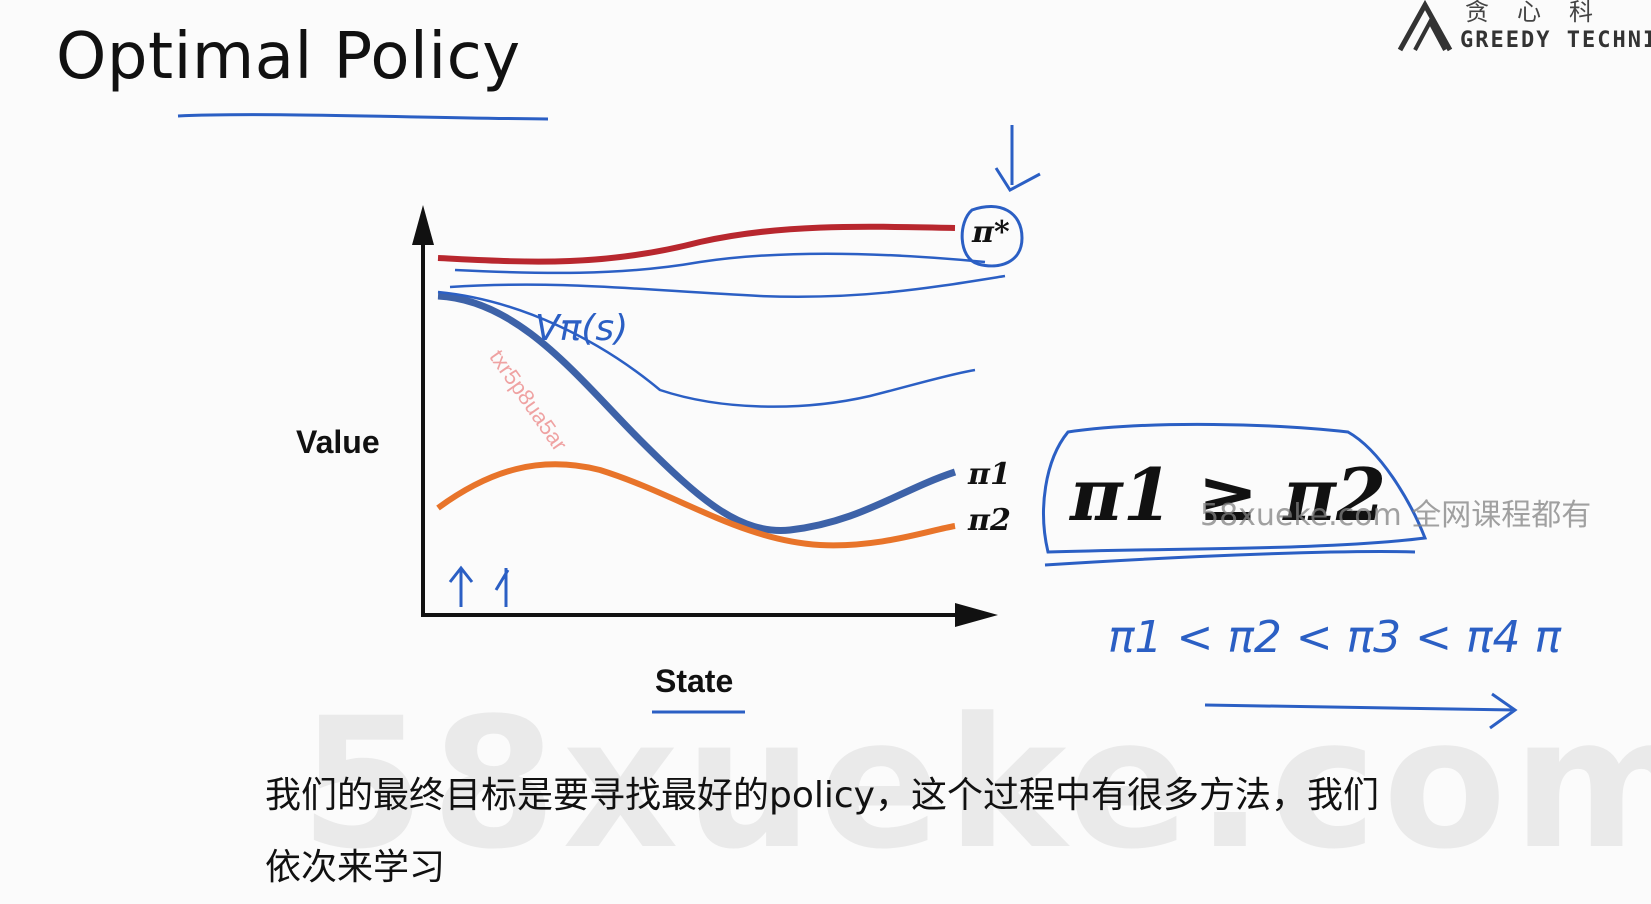 Image resolution: width=1651 pixels, height=904 pixels. Describe the element at coordinates (1017, 158) in the screenshot. I see `down-arrow-icon` at that location.